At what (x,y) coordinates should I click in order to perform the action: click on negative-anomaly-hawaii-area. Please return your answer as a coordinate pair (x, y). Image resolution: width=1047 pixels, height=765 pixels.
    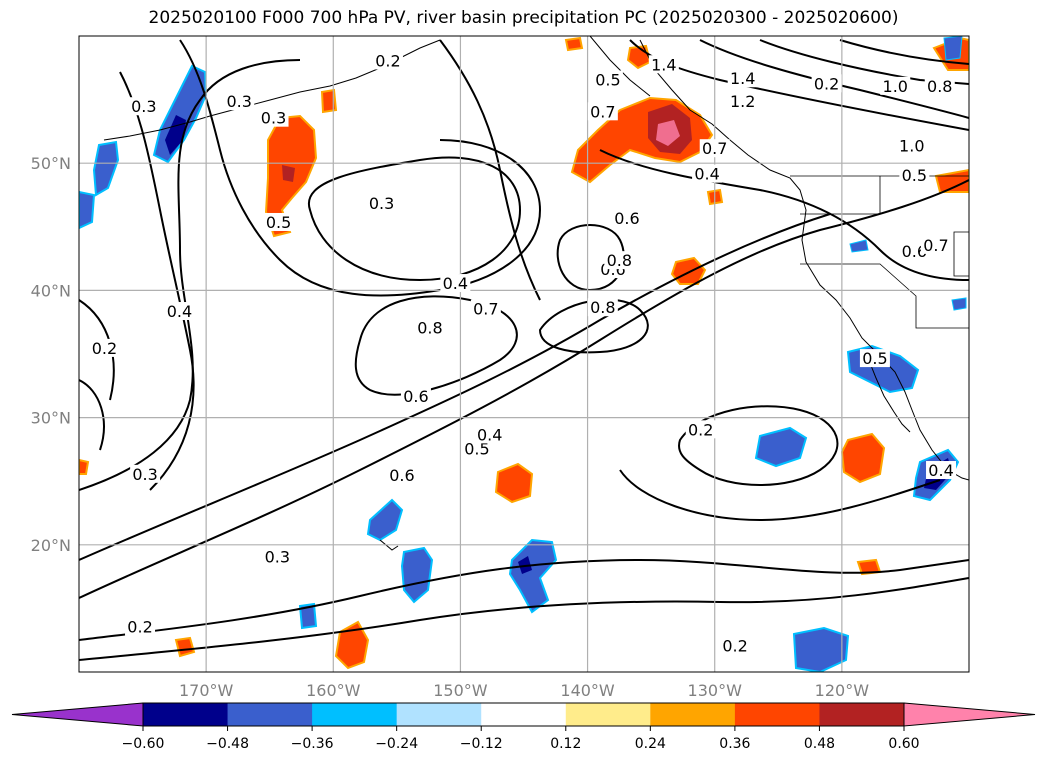
    Looking at the image, I should click on (385, 520).